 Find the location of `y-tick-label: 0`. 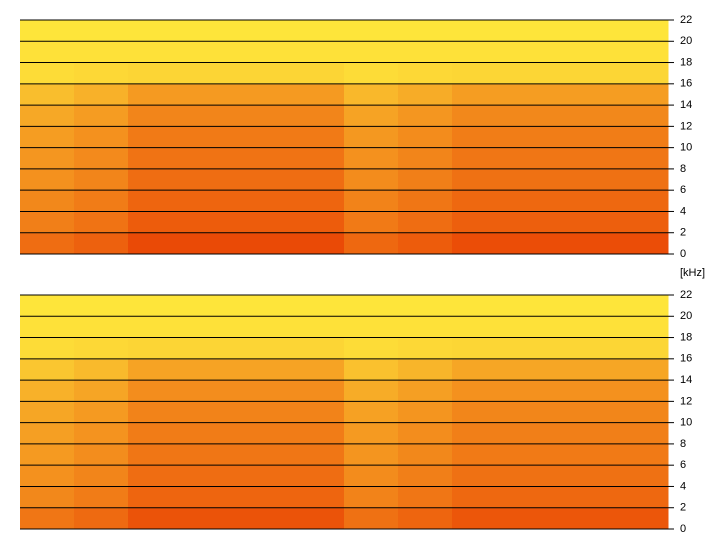

y-tick-label: 0 is located at coordinates (683, 529).